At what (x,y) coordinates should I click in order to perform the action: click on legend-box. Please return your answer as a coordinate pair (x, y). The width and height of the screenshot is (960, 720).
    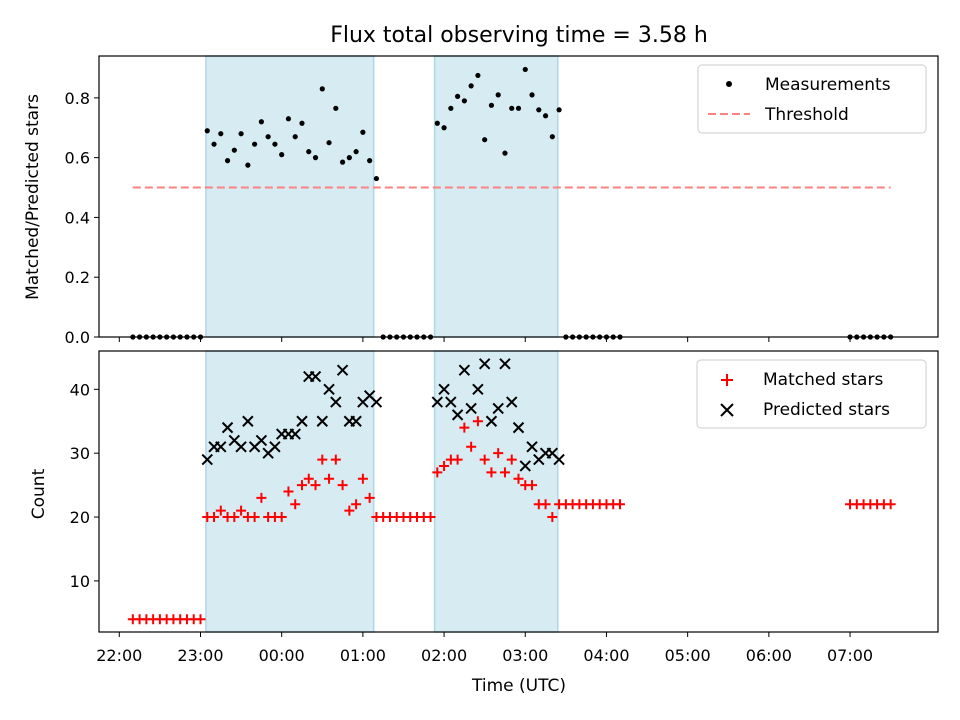
    Looking at the image, I should click on (811, 394).